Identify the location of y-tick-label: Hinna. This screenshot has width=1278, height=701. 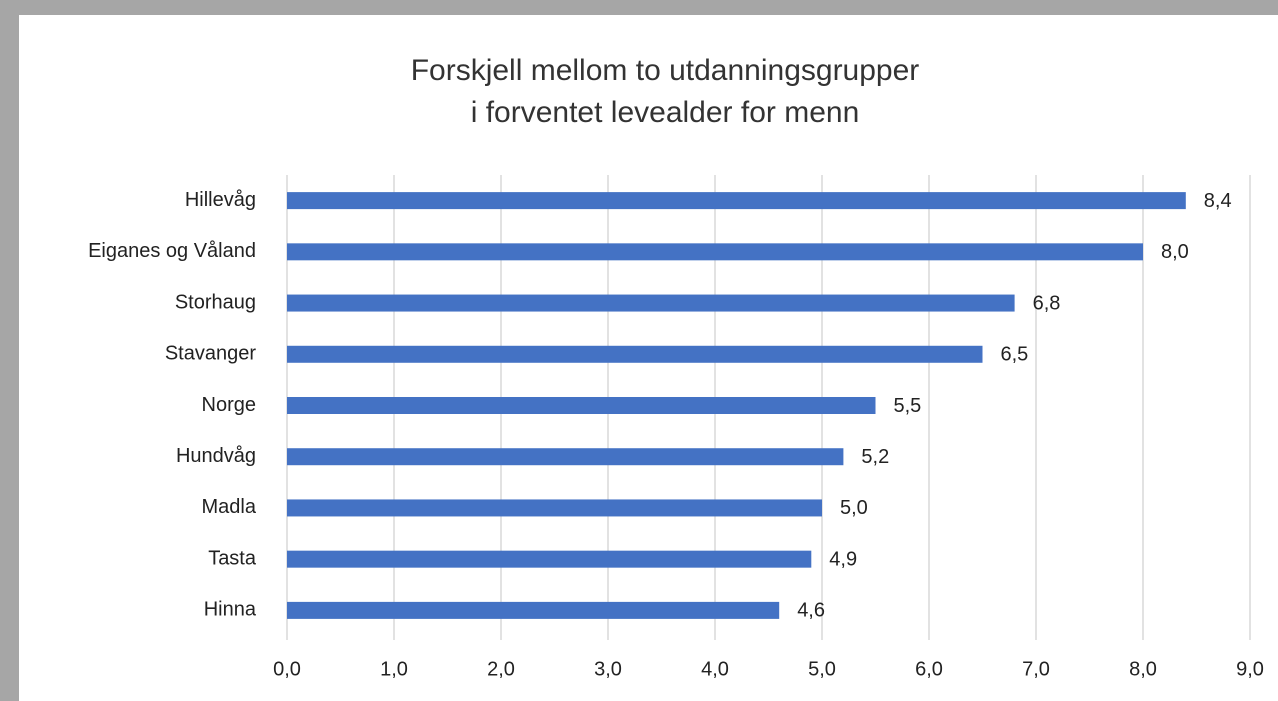
(230, 610).